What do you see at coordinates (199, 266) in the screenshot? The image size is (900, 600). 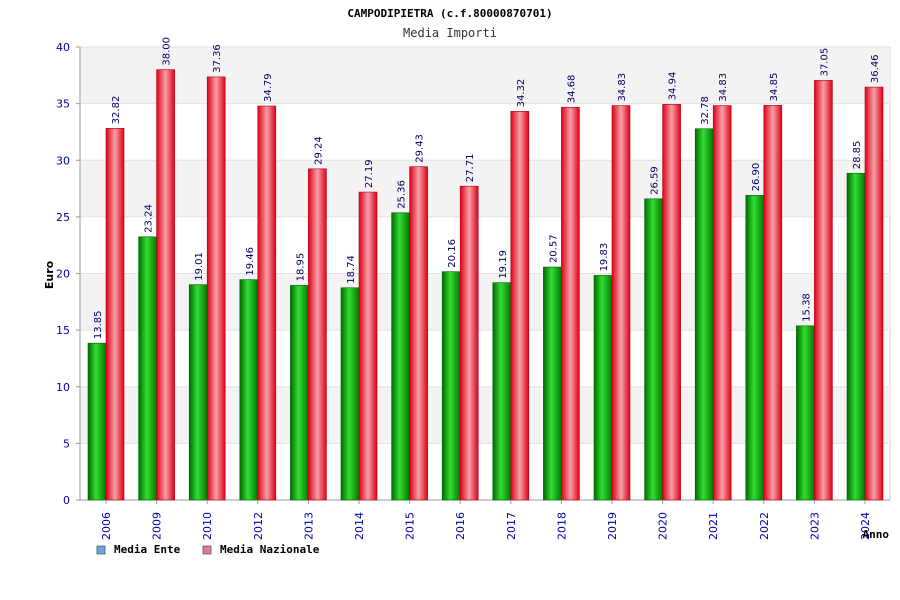 I see `value-label-media-ente-2010: 19.01` at bounding box center [199, 266].